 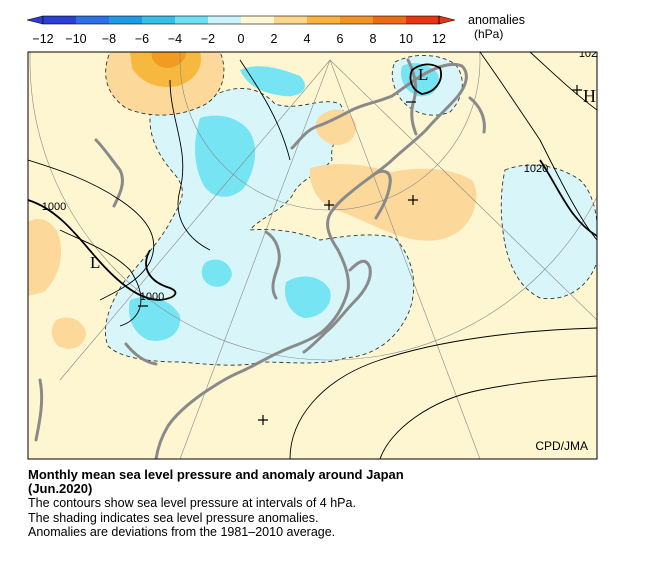 I want to click on colorbar-tick-label: 0, so click(x=241, y=39).